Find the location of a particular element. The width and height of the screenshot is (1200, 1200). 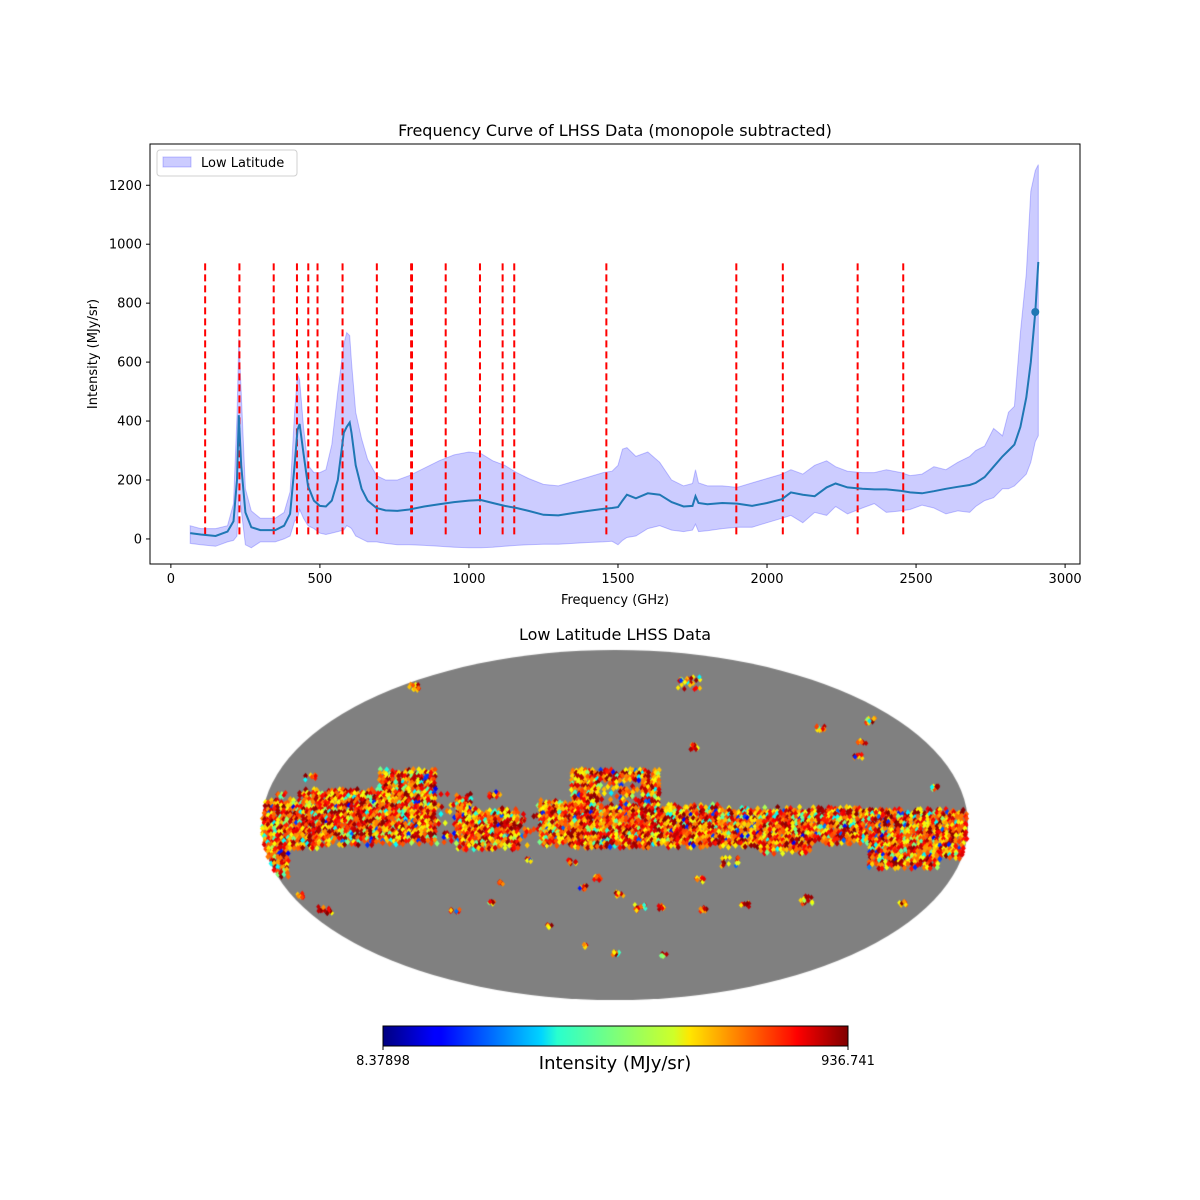

colorbar is located at coordinates (615, 1036).